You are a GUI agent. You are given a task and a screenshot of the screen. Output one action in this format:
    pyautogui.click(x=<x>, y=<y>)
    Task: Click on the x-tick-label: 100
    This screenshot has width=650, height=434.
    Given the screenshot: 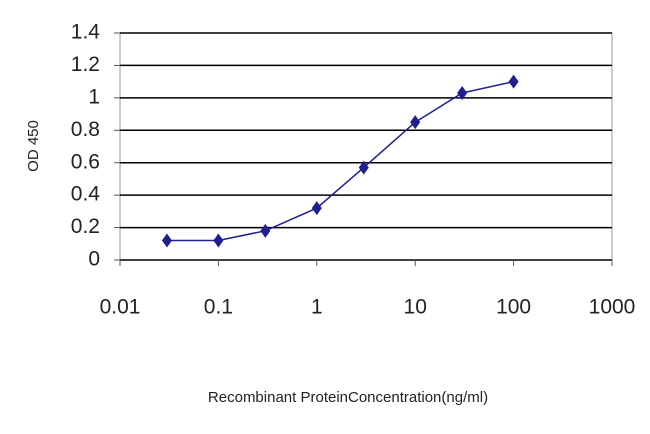 What is the action you would take?
    pyautogui.click(x=513, y=307)
    